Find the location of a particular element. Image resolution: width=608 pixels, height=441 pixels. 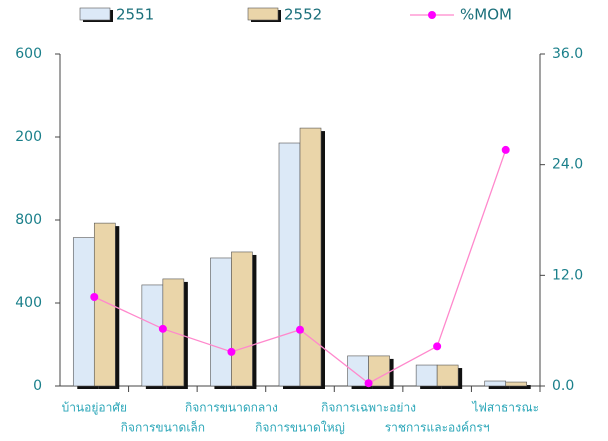

legend-label: 2551 is located at coordinates (135, 15).